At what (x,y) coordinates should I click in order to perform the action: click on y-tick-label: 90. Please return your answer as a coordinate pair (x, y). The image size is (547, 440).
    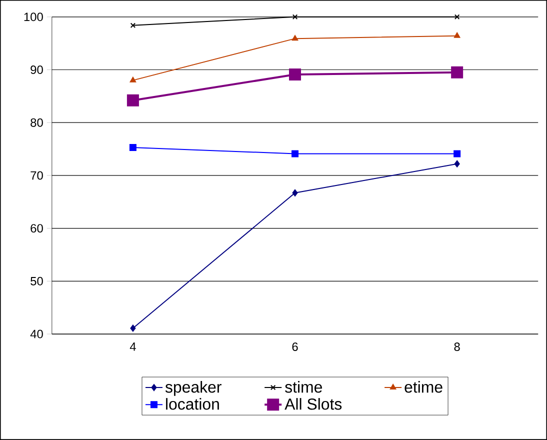
    Looking at the image, I should click on (36, 70).